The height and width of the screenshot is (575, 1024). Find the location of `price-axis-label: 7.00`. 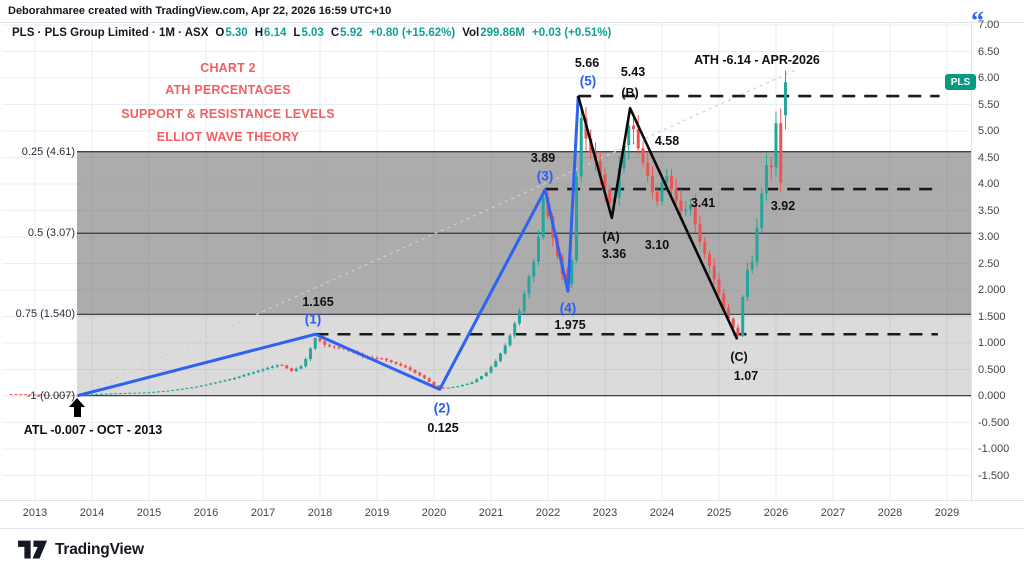

price-axis-label: 7.00 is located at coordinates (989, 25).